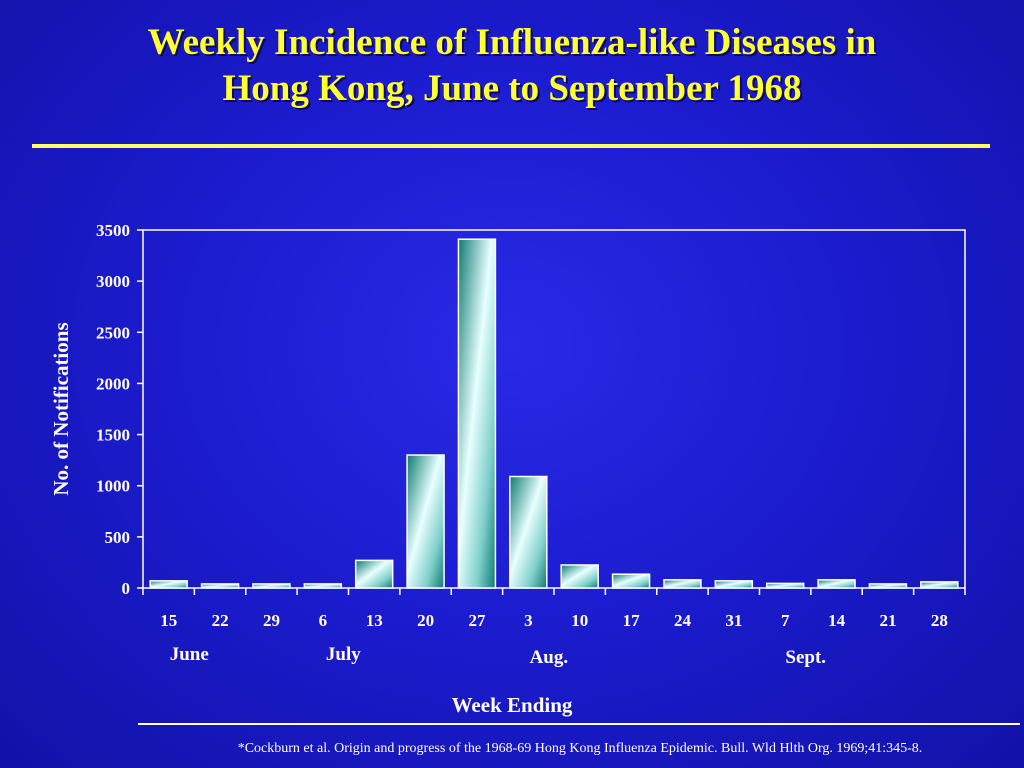 The height and width of the screenshot is (768, 1024). I want to click on x-tick-label: 6, so click(323, 620).